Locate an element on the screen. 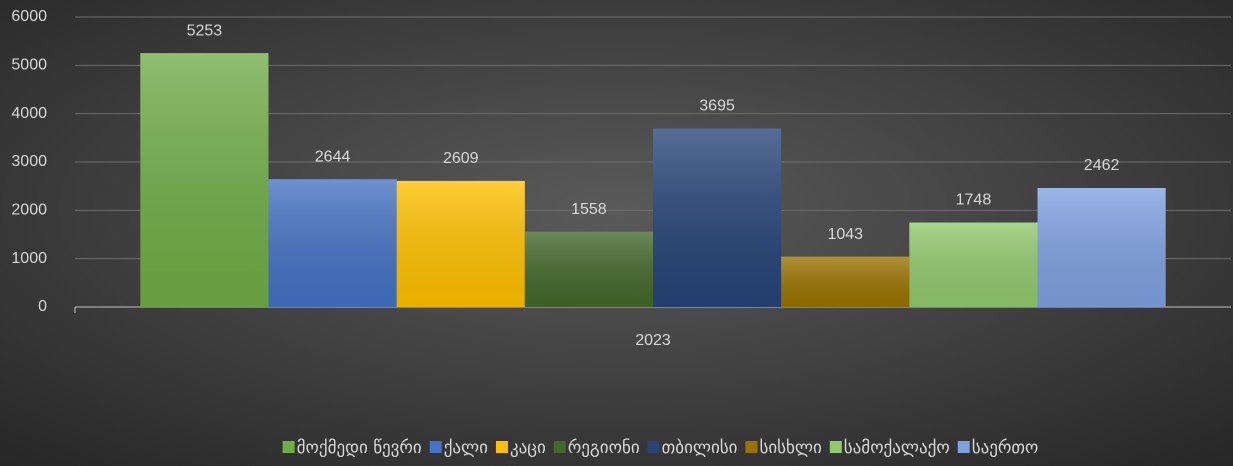 The width and height of the screenshot is (1233, 466). value-label: 3695 is located at coordinates (717, 106).